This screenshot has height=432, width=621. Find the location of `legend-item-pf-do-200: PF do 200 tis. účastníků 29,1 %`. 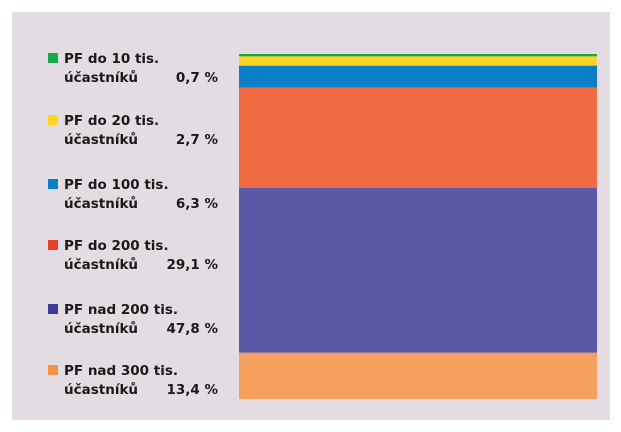

legend-item-pf-do-200: PF do 200 tis. účastníků 29,1 % is located at coordinates (127, 262).